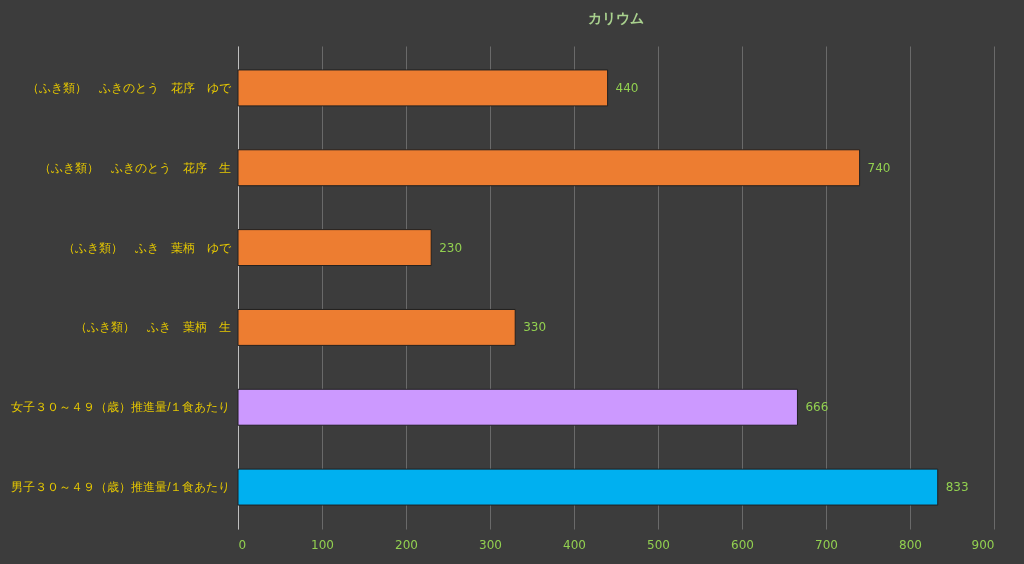  What do you see at coordinates (121, 487) in the screenshot?
I see `y-tick-label: 男子３０～４９（歳）推進量/１食あたり` at bounding box center [121, 487].